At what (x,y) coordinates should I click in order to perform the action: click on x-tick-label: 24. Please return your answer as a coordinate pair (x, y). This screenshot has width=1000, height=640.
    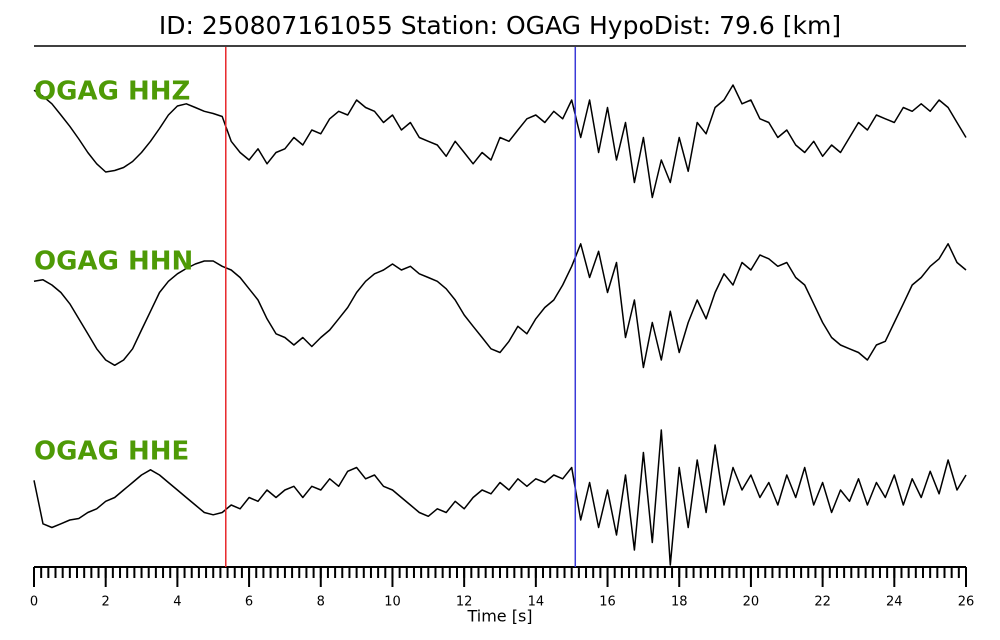
    Looking at the image, I should click on (894, 602).